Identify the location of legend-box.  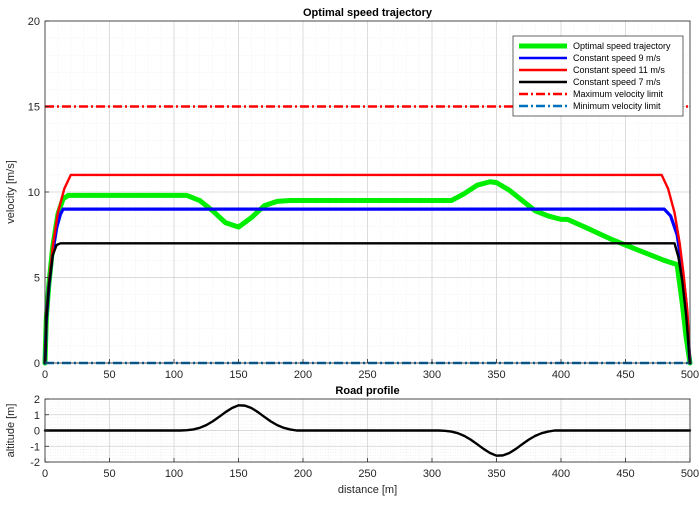
(598, 76).